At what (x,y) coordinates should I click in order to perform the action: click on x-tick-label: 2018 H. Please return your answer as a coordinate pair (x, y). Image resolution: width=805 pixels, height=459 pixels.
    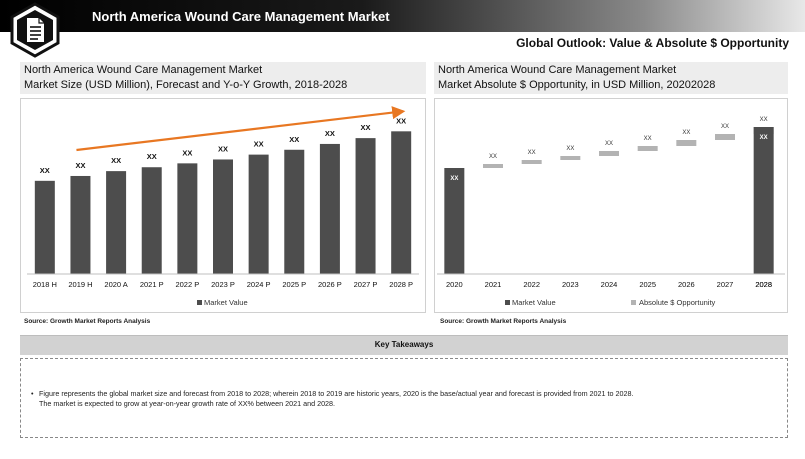
    Looking at the image, I should click on (45, 284).